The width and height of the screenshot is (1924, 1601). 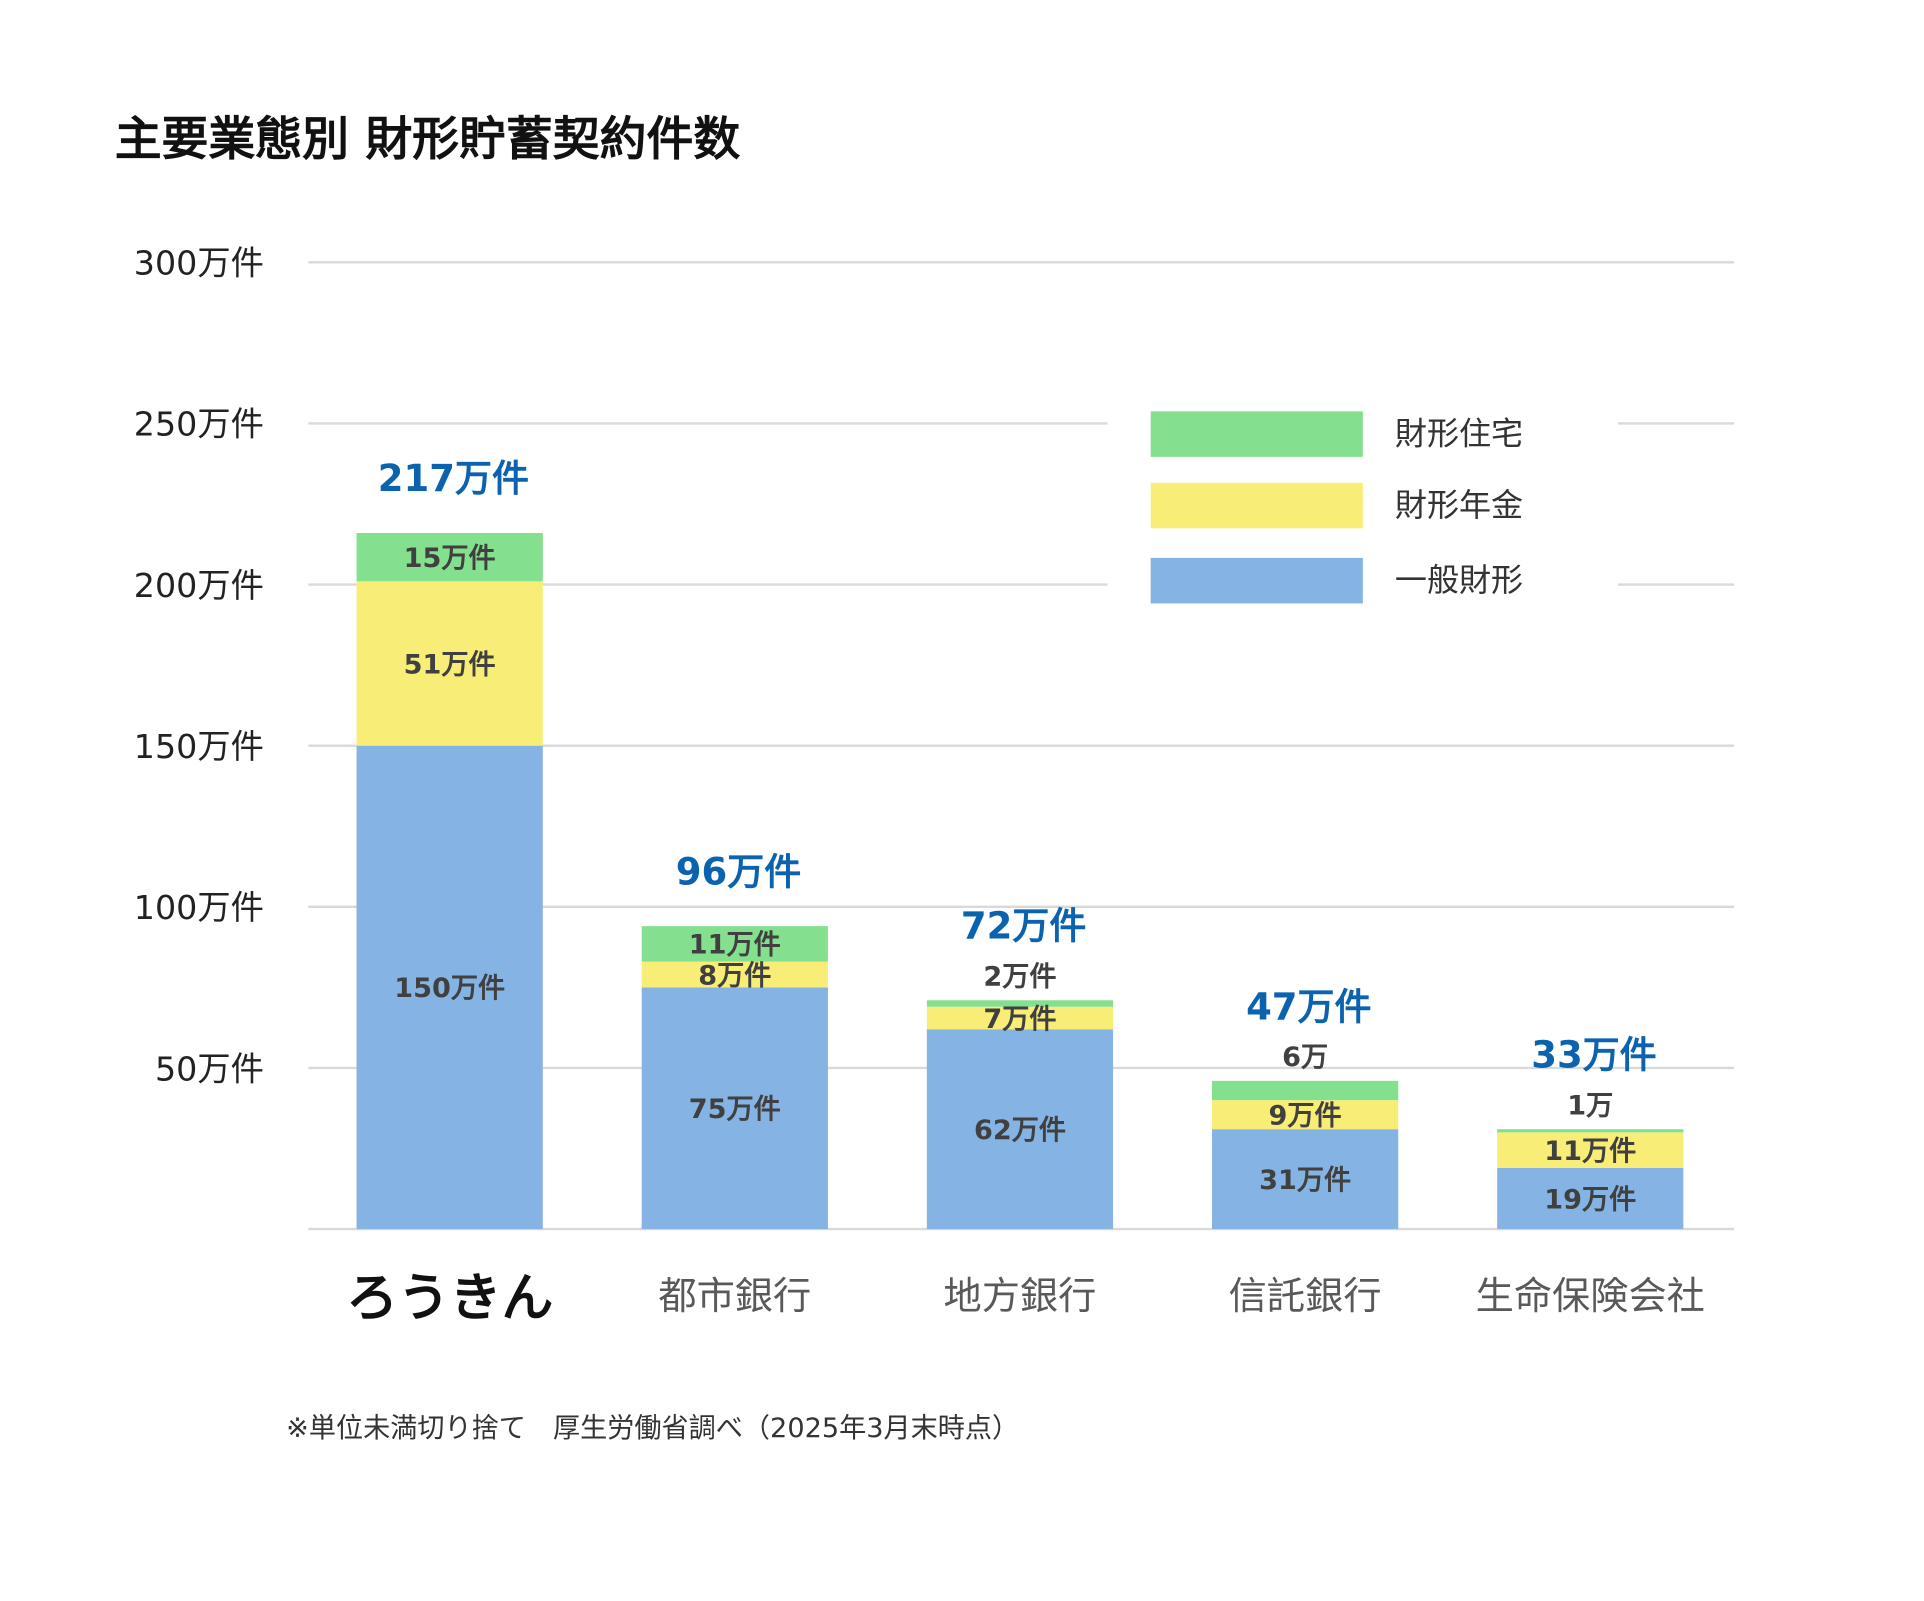 What do you see at coordinates (738, 871) in the screenshot?
I see `total-value-label: 96万件` at bounding box center [738, 871].